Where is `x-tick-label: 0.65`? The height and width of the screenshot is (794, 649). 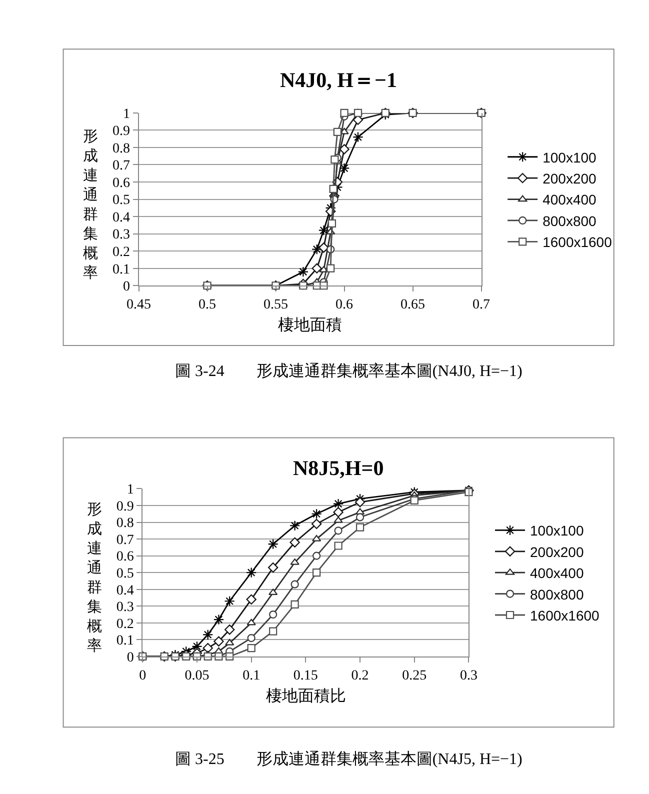
x-tick-label: 0.65 is located at coordinates (413, 304).